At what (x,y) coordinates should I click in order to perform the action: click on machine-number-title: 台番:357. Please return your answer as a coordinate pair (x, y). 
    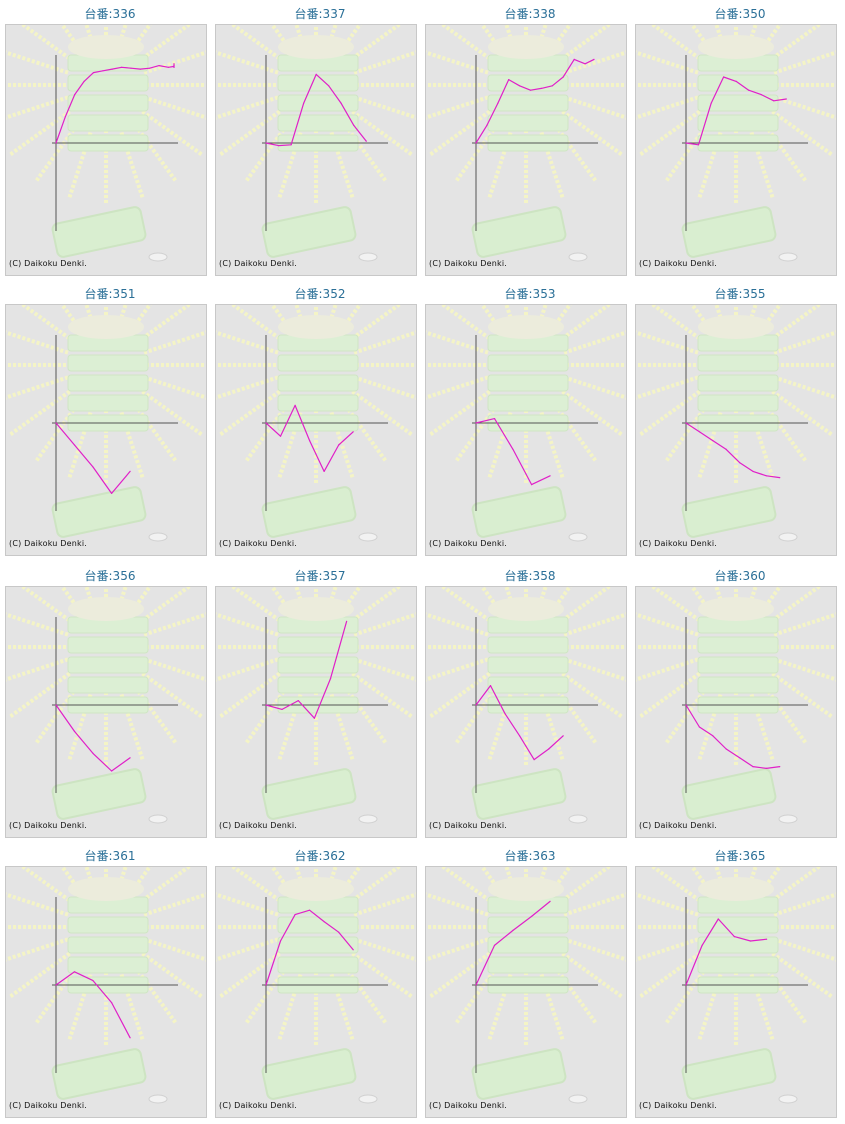
    Looking at the image, I should click on (320, 576).